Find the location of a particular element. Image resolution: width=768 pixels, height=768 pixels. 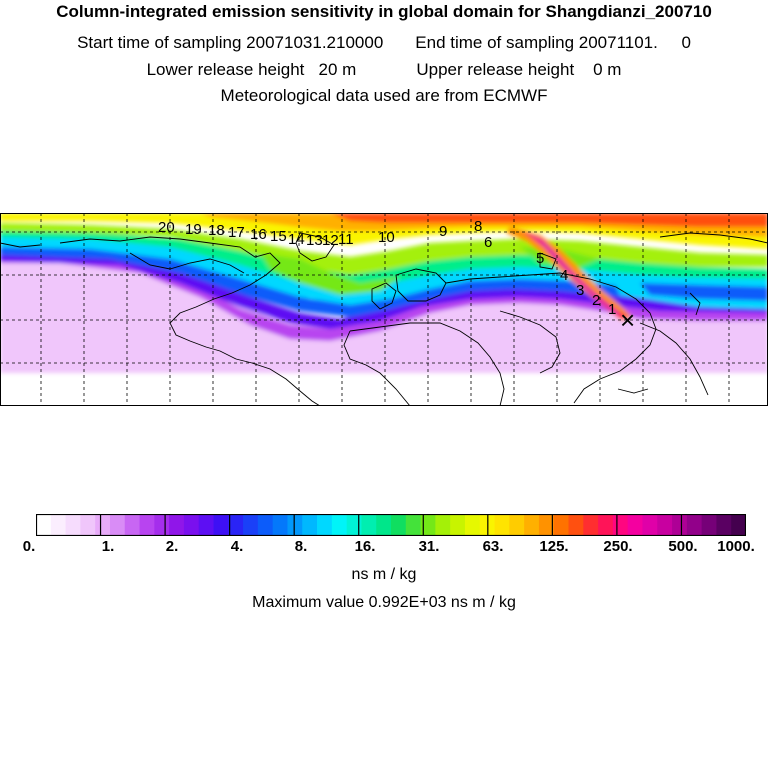

met-data-label: Meteorological data used are from ECMWF is located at coordinates (384, 95).